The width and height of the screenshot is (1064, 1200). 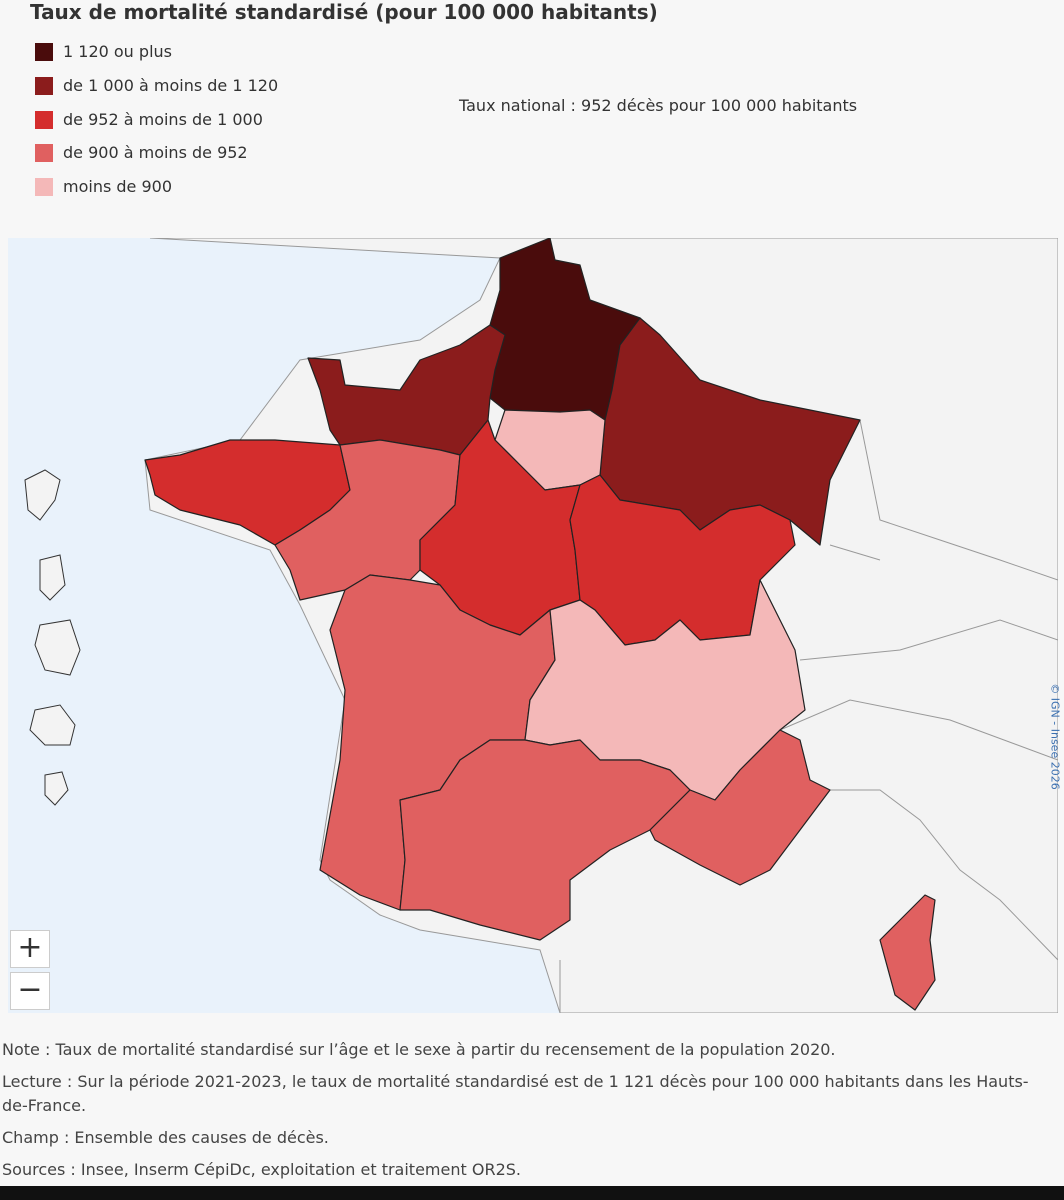 What do you see at coordinates (165, 1137) in the screenshot?
I see `note: Champ : Ensemble des causes de décès.` at bounding box center [165, 1137].